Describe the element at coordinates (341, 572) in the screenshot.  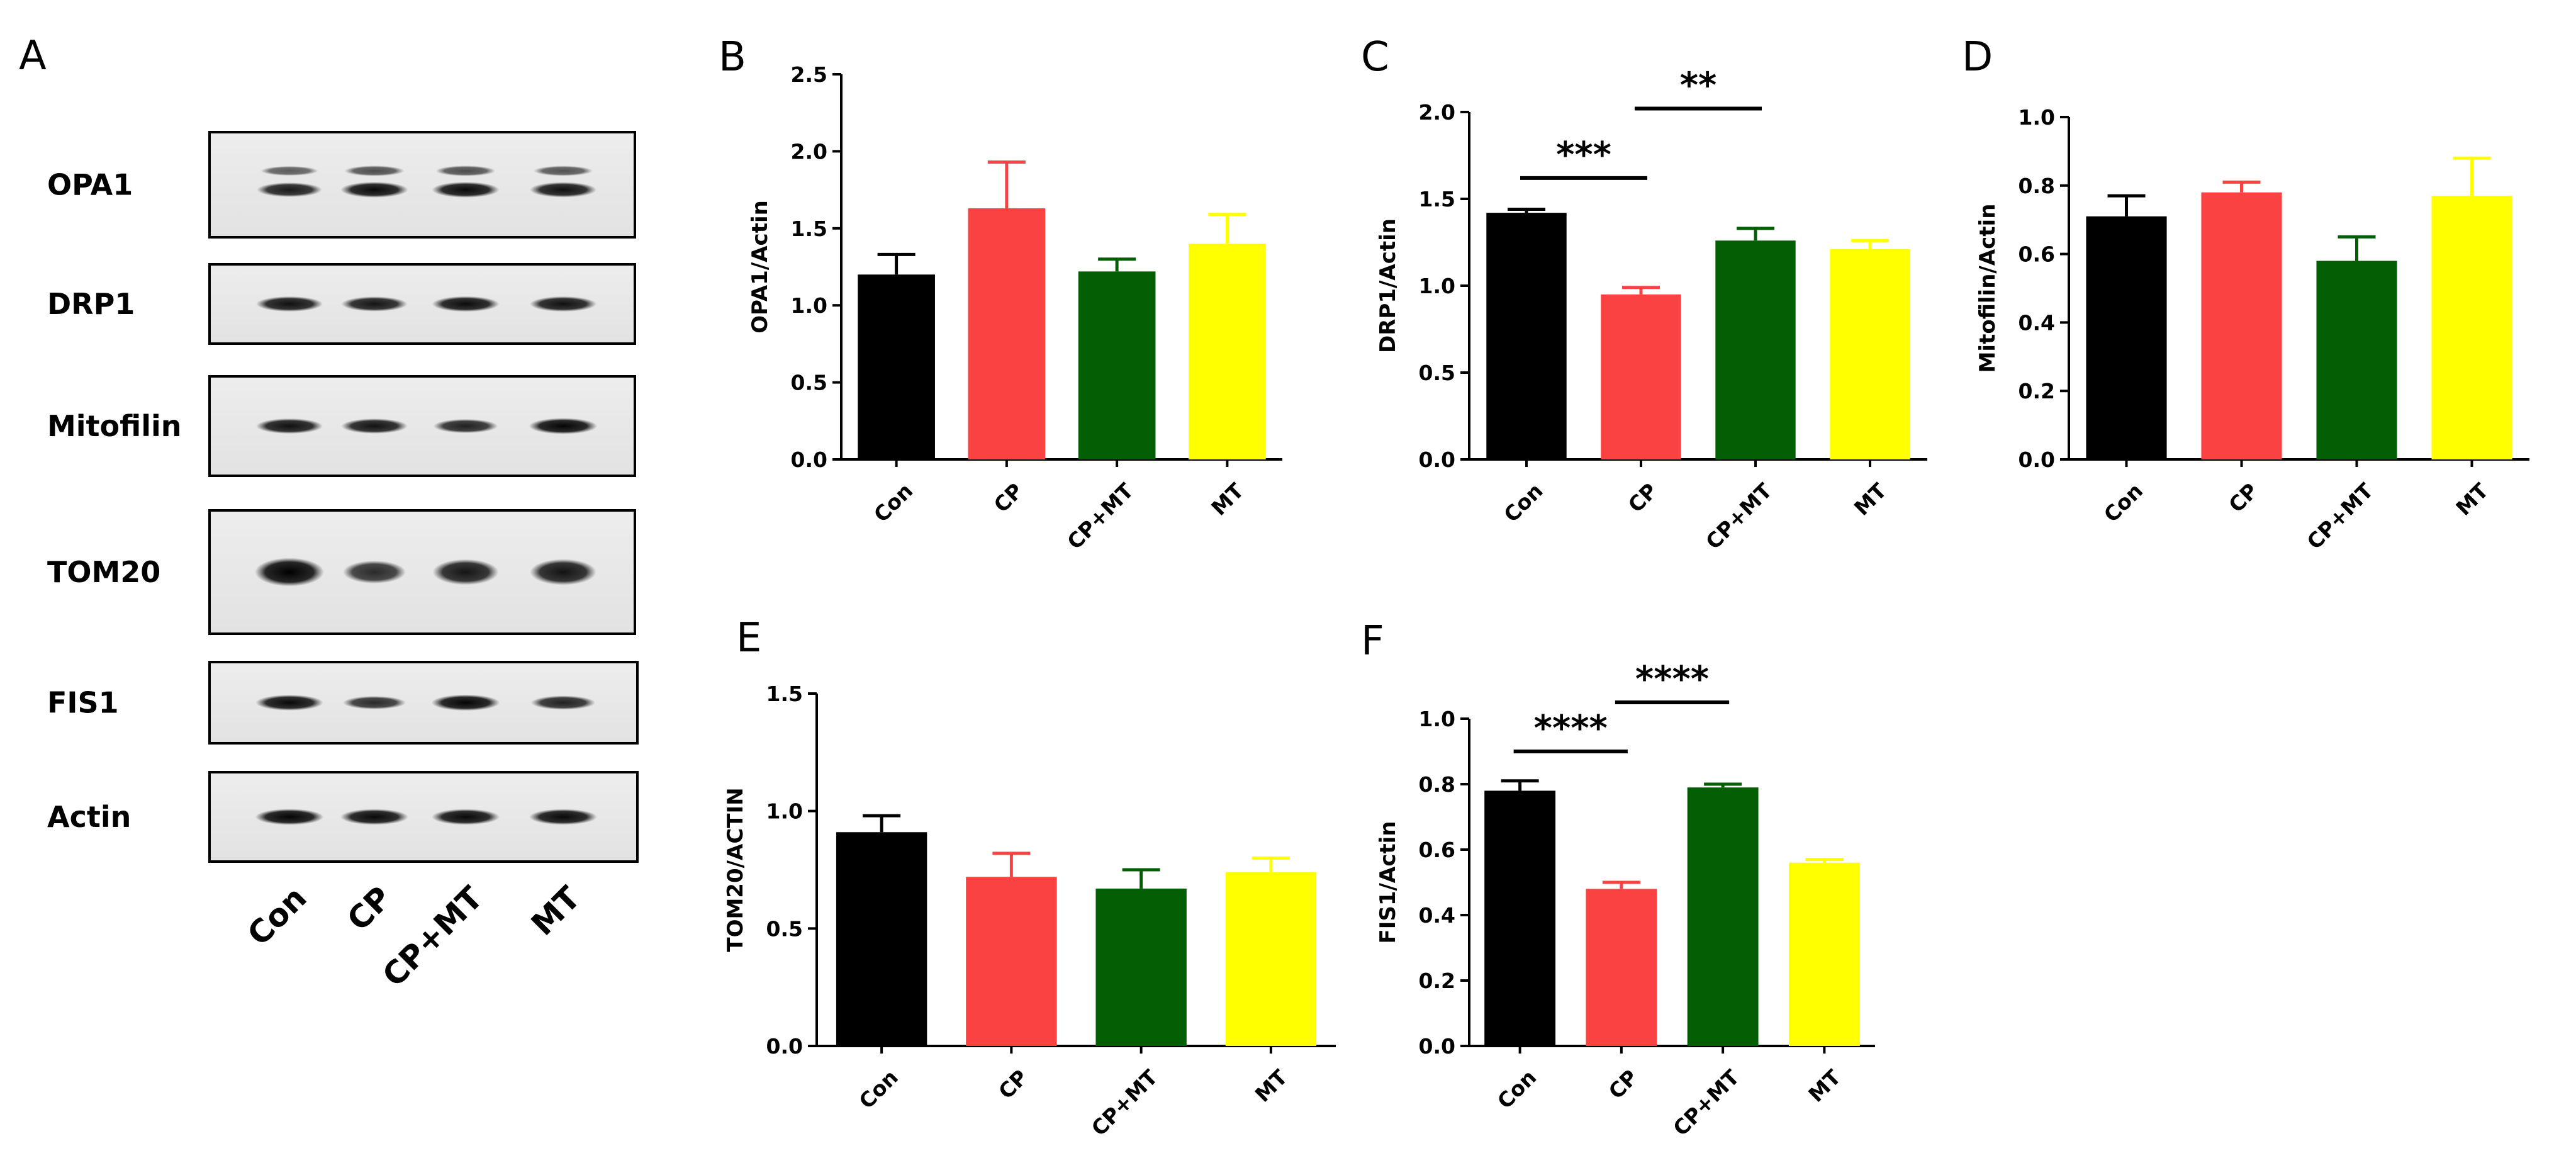
I see `blot-tom20: TOM20` at that location.